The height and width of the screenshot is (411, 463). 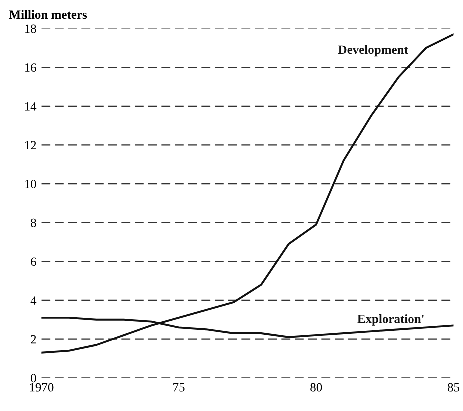 I want to click on y-tick-label: 4, so click(x=33, y=300).